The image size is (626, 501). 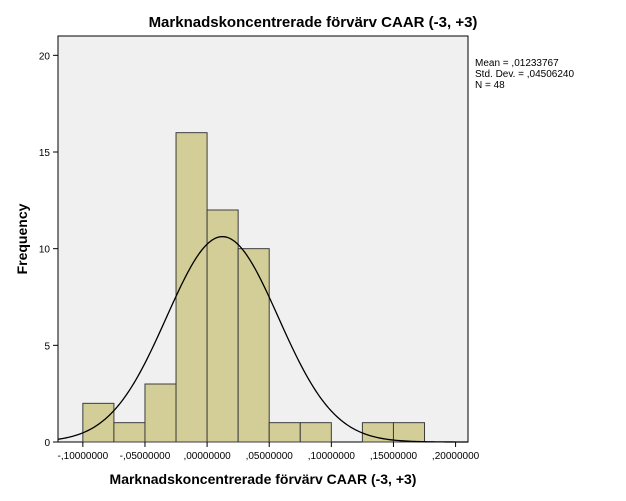 I want to click on x-tick-label: -,10000000, so click(x=83, y=456).